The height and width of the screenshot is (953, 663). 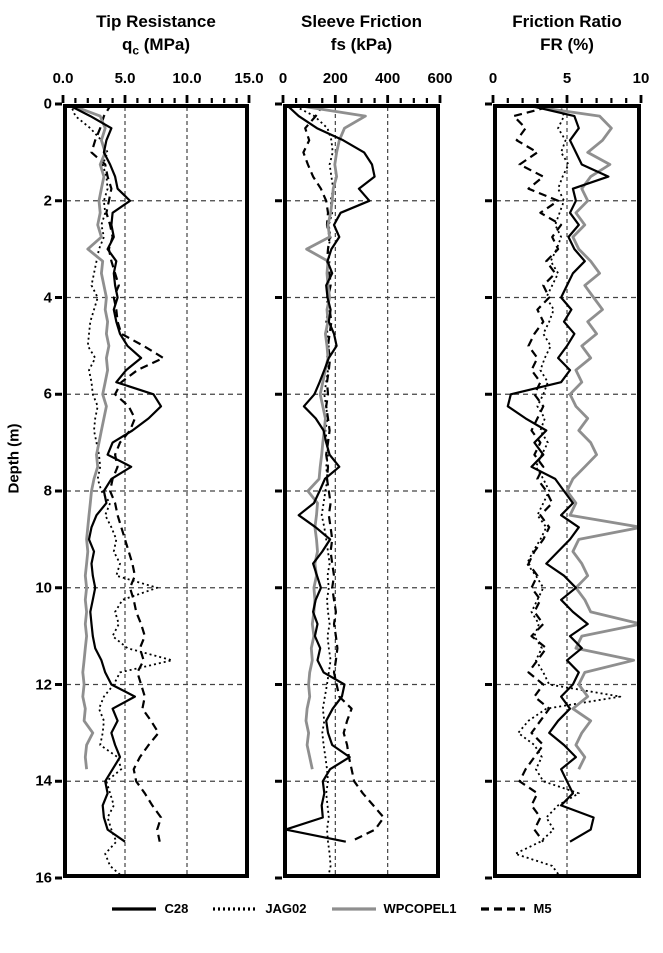 What do you see at coordinates (440, 78) in the screenshot?
I see `x-tick-label: 600` at bounding box center [440, 78].